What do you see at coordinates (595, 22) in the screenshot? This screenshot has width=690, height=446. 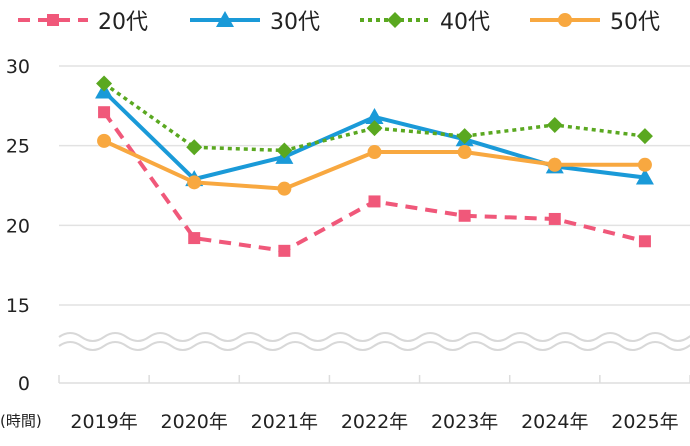 I see `legend-item: 50代` at bounding box center [595, 22].